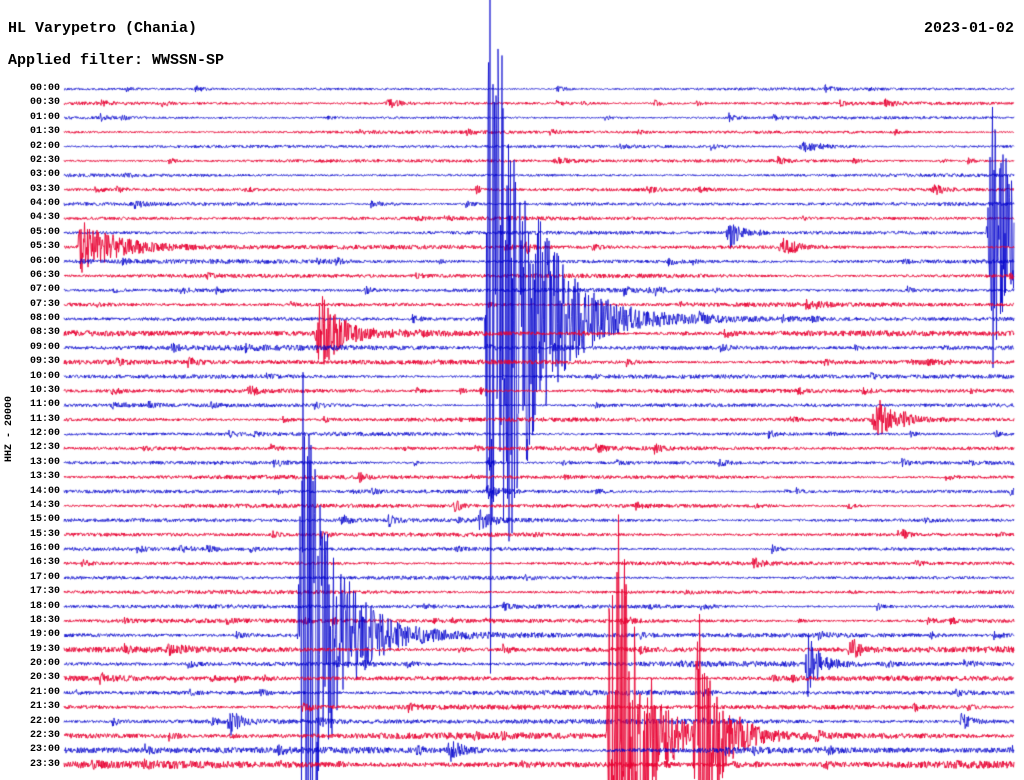 This screenshot has height=780, width=1024. I want to click on time-label: 22:30, so click(44, 735).